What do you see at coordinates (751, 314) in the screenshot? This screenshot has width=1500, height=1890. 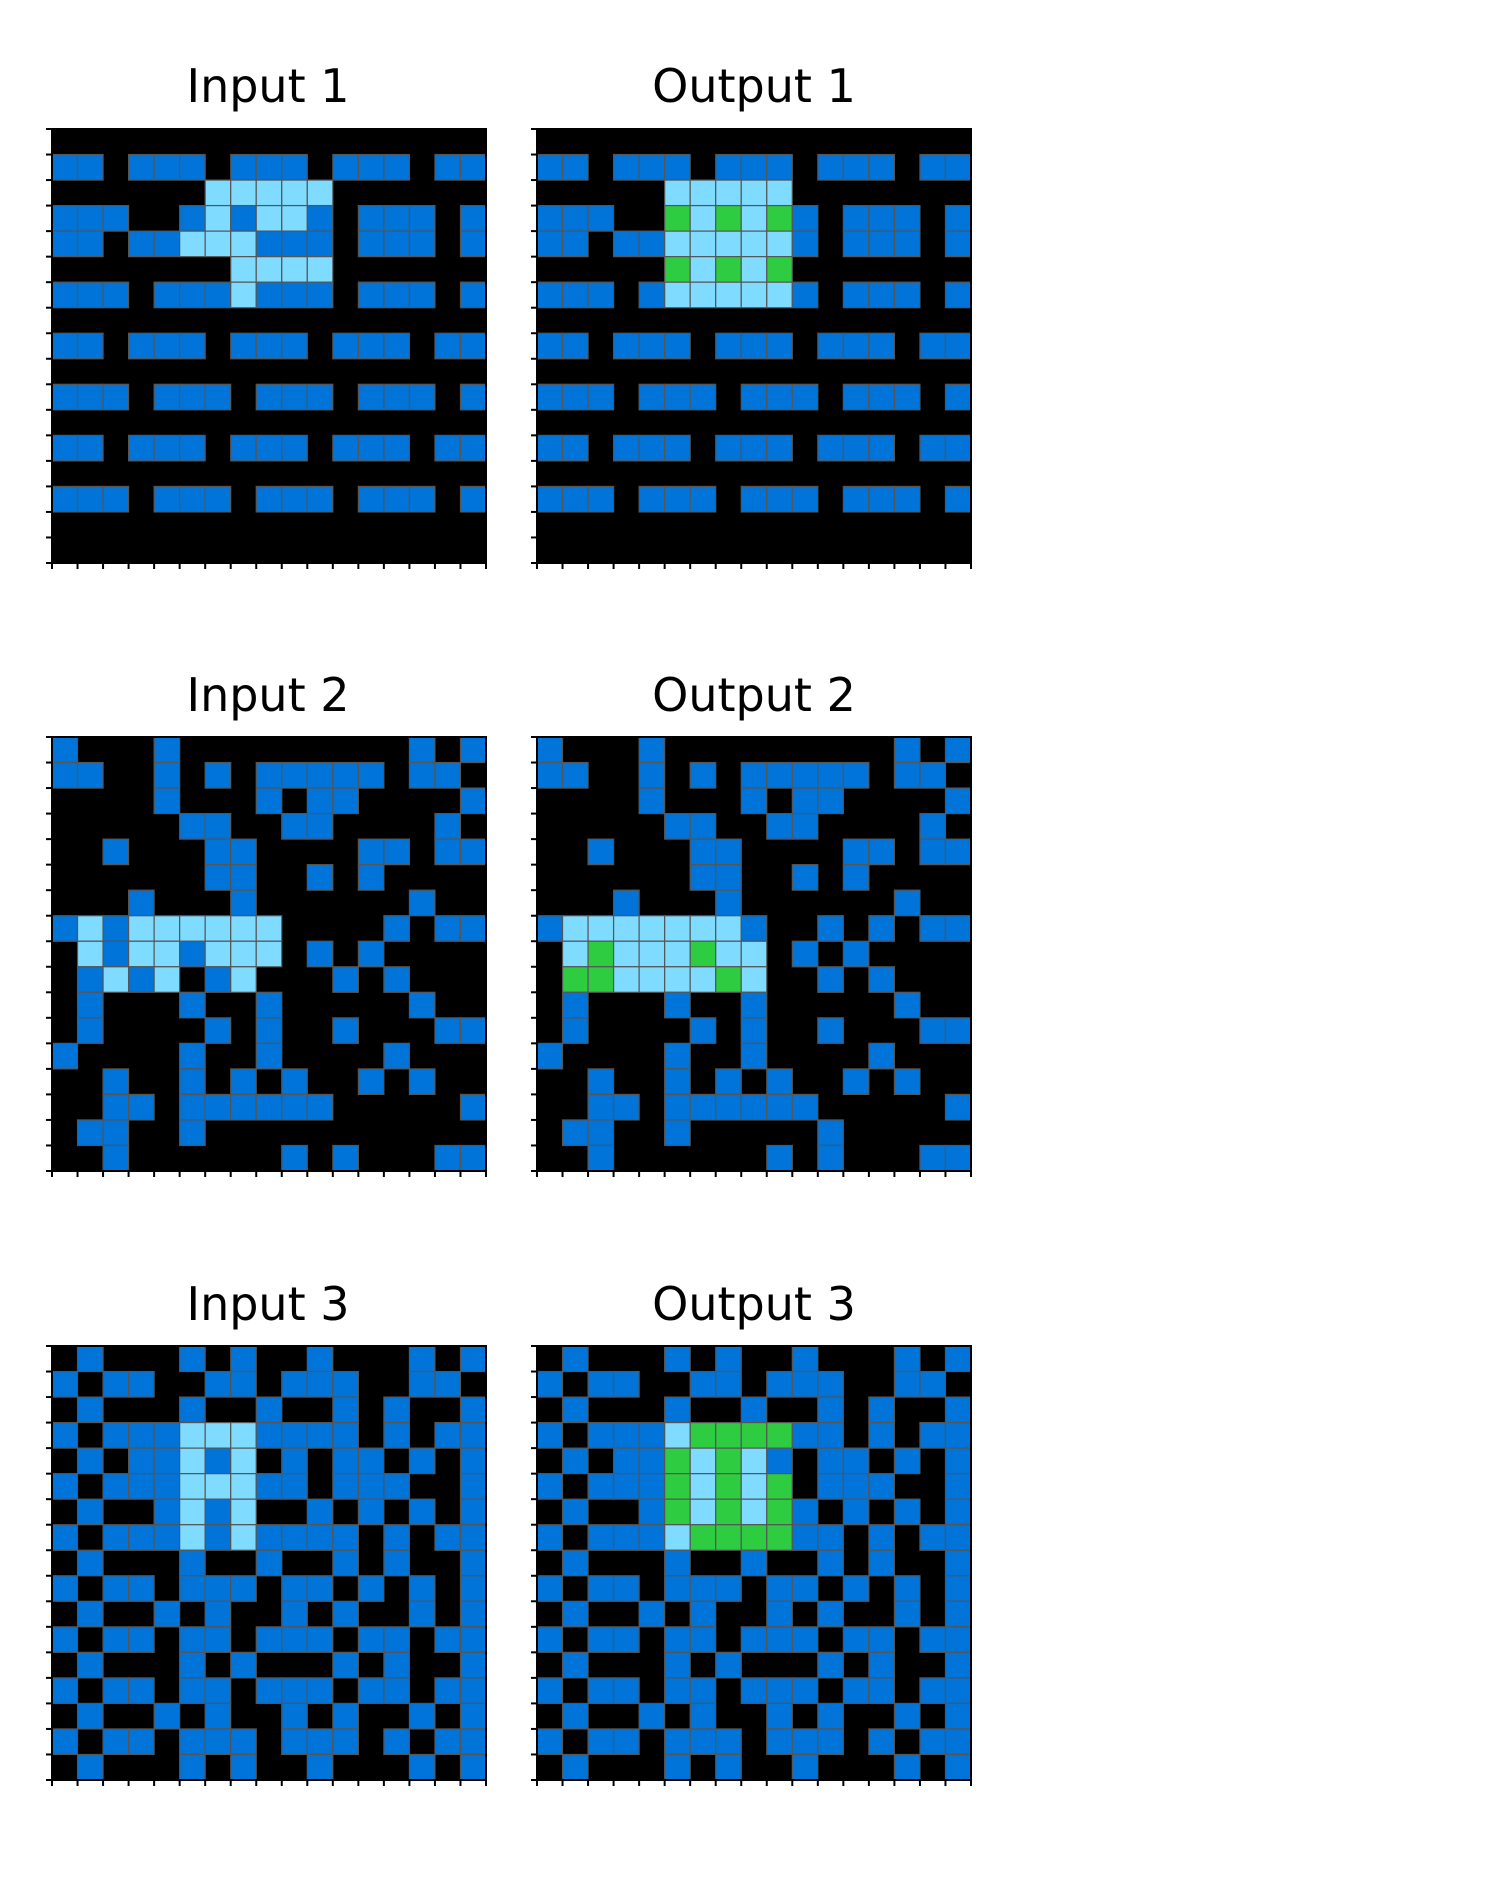 I see `output-1-panel: Output 1` at bounding box center [751, 314].